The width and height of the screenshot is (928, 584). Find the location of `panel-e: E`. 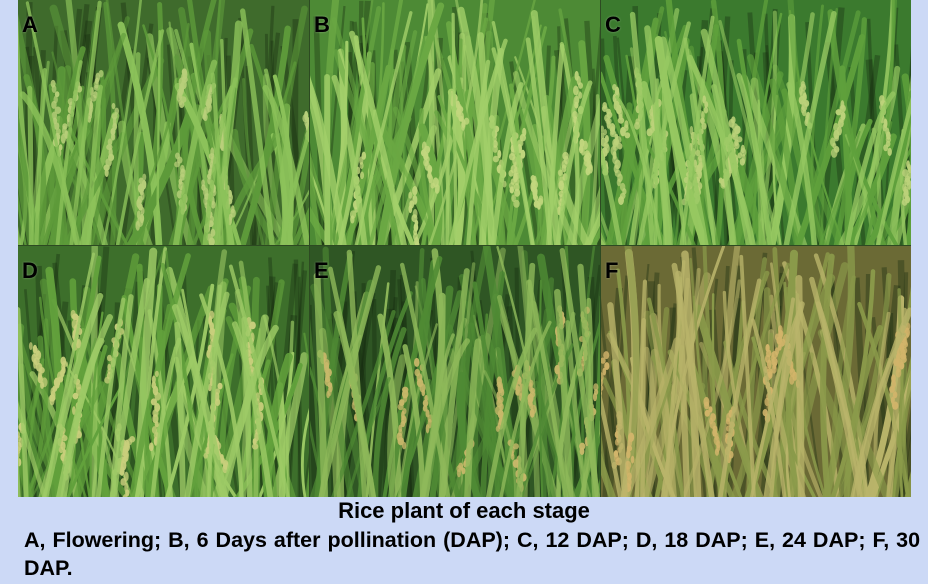

panel-e: E is located at coordinates (455, 371).